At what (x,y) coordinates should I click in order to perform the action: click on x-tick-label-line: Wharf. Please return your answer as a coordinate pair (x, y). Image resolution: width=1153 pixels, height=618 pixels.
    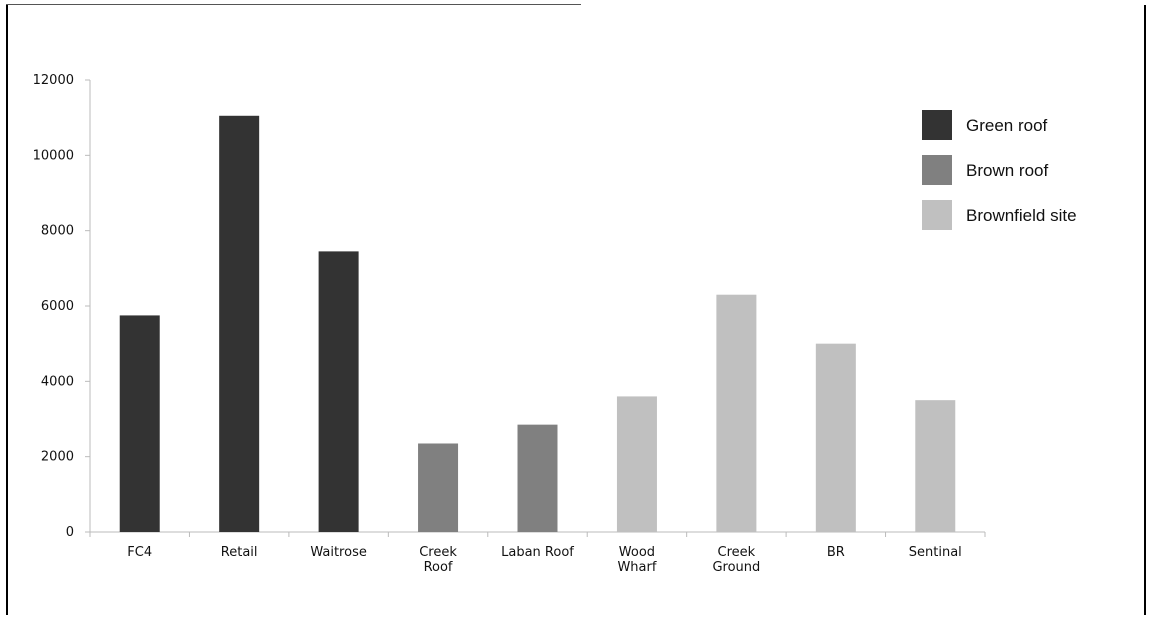
    Looking at the image, I should click on (636, 567).